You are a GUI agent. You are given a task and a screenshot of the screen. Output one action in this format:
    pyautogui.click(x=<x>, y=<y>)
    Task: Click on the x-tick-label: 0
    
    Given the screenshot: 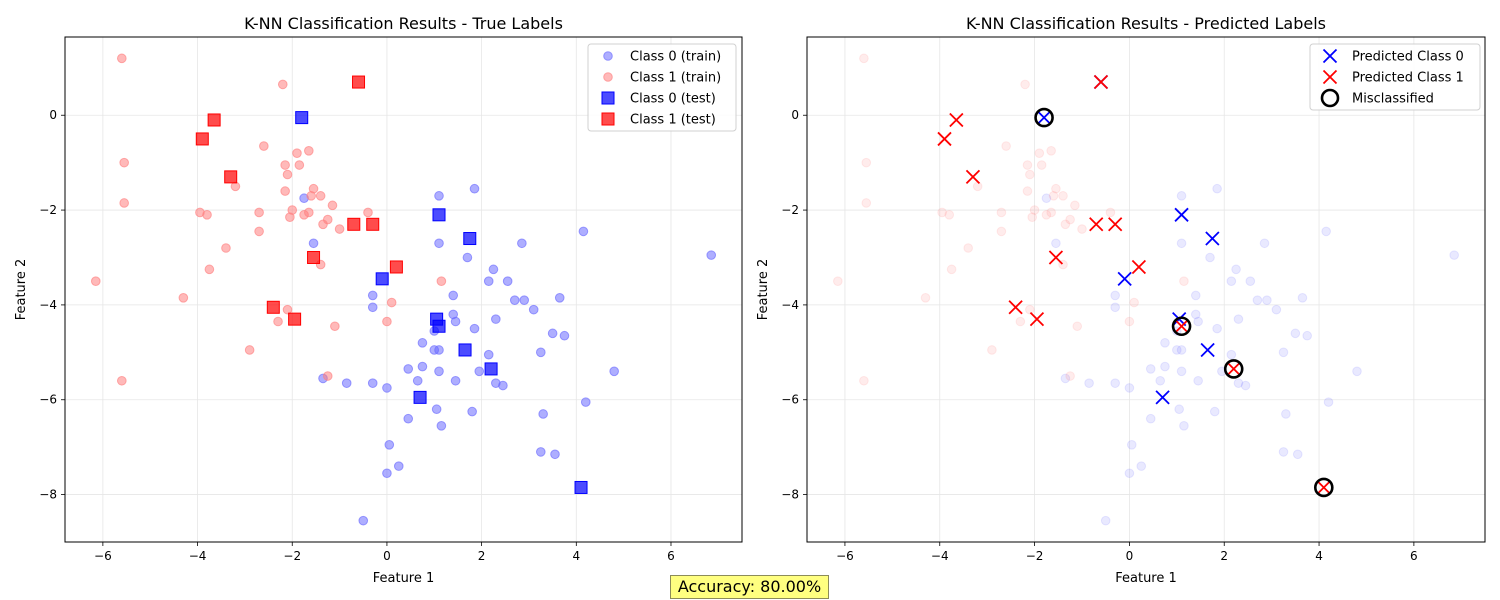 What is the action you would take?
    pyautogui.click(x=1130, y=556)
    